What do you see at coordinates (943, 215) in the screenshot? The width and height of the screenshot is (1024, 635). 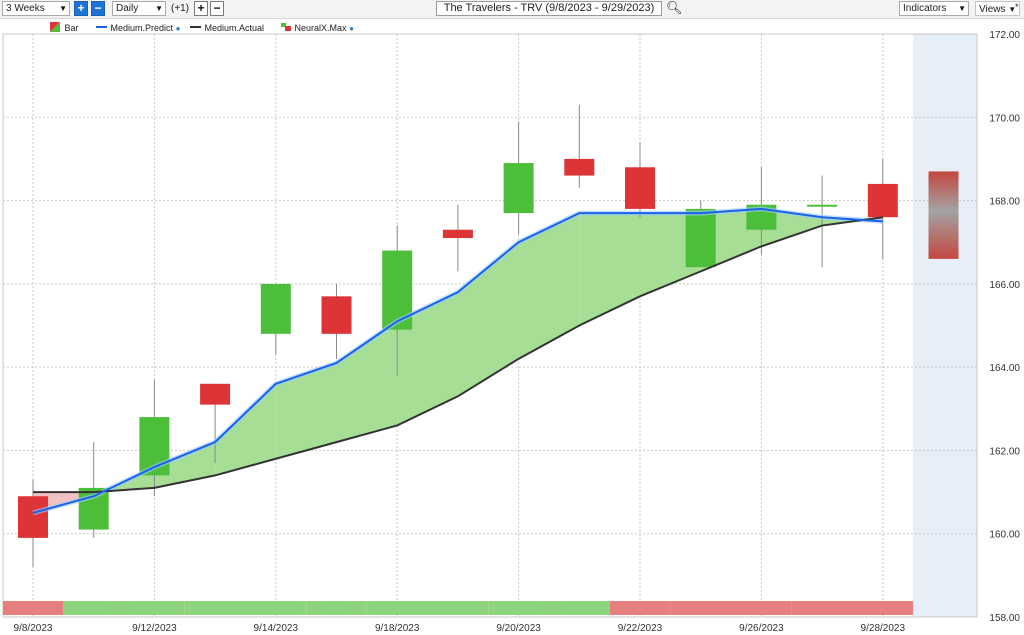 I see `forecast-candle` at bounding box center [943, 215].